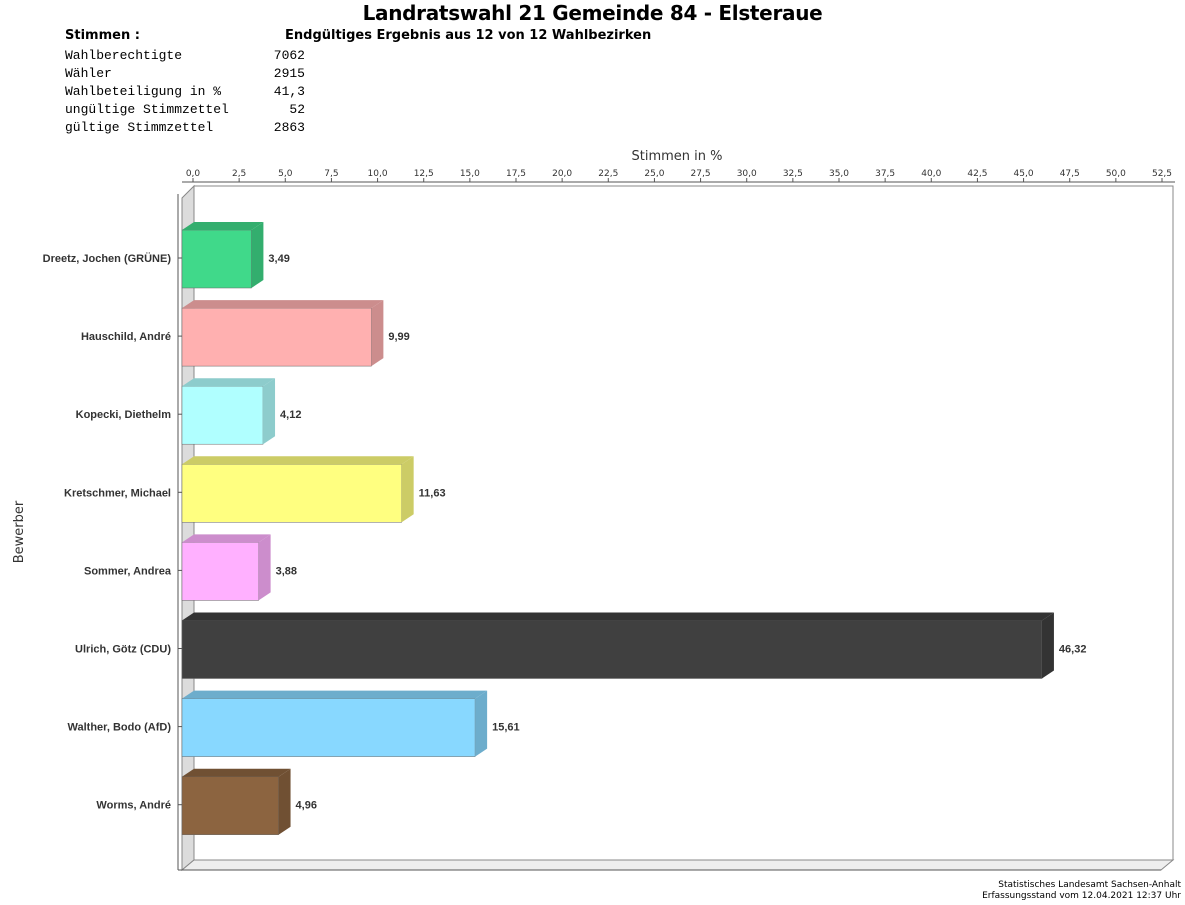 The height and width of the screenshot is (905, 1185). What do you see at coordinates (931, 174) in the screenshot?
I see `x-tick-label: 40,0` at bounding box center [931, 174].